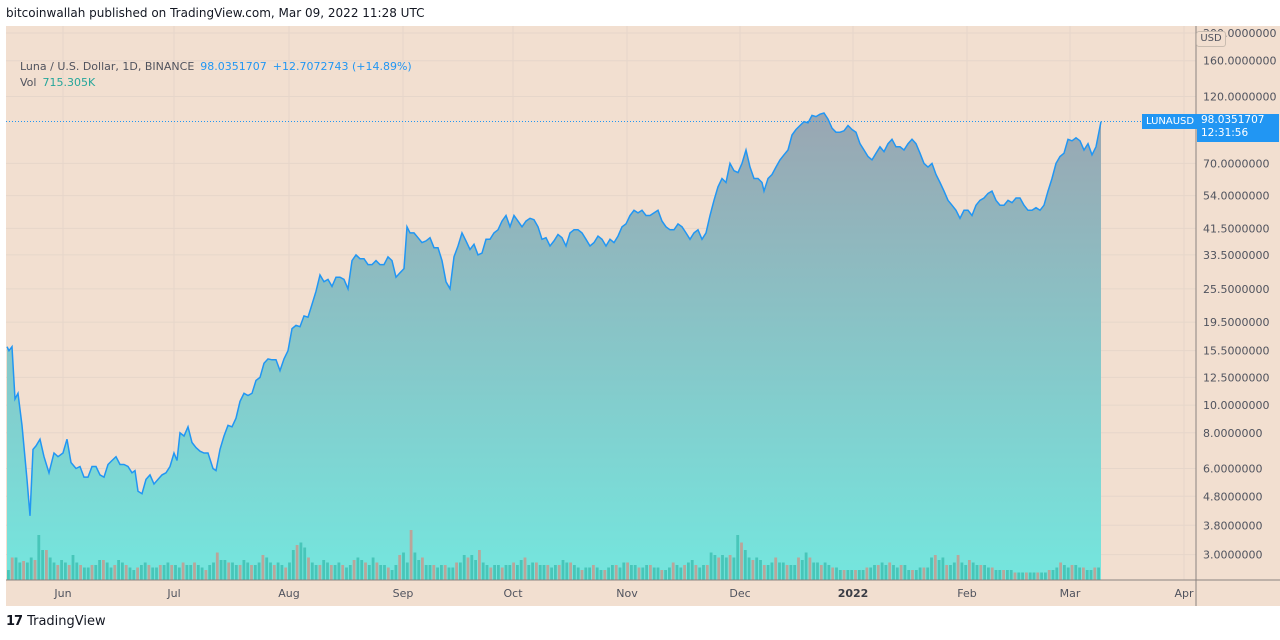 The width and height of the screenshot is (1280, 640). I want to click on currency-badge: USD, so click(1211, 39).